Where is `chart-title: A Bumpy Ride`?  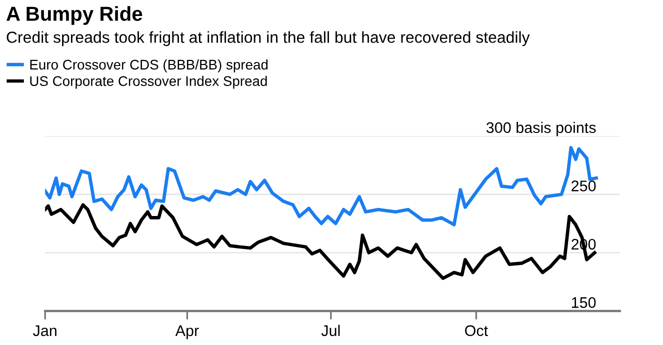
chart-title: A Bumpy Ride is located at coordinates (74, 15).